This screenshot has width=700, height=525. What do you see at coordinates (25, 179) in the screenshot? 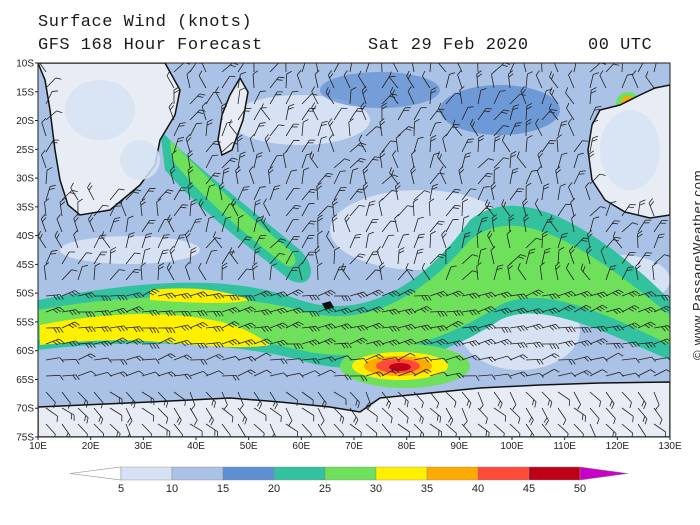
I see `lat-label: 30S` at bounding box center [25, 179].